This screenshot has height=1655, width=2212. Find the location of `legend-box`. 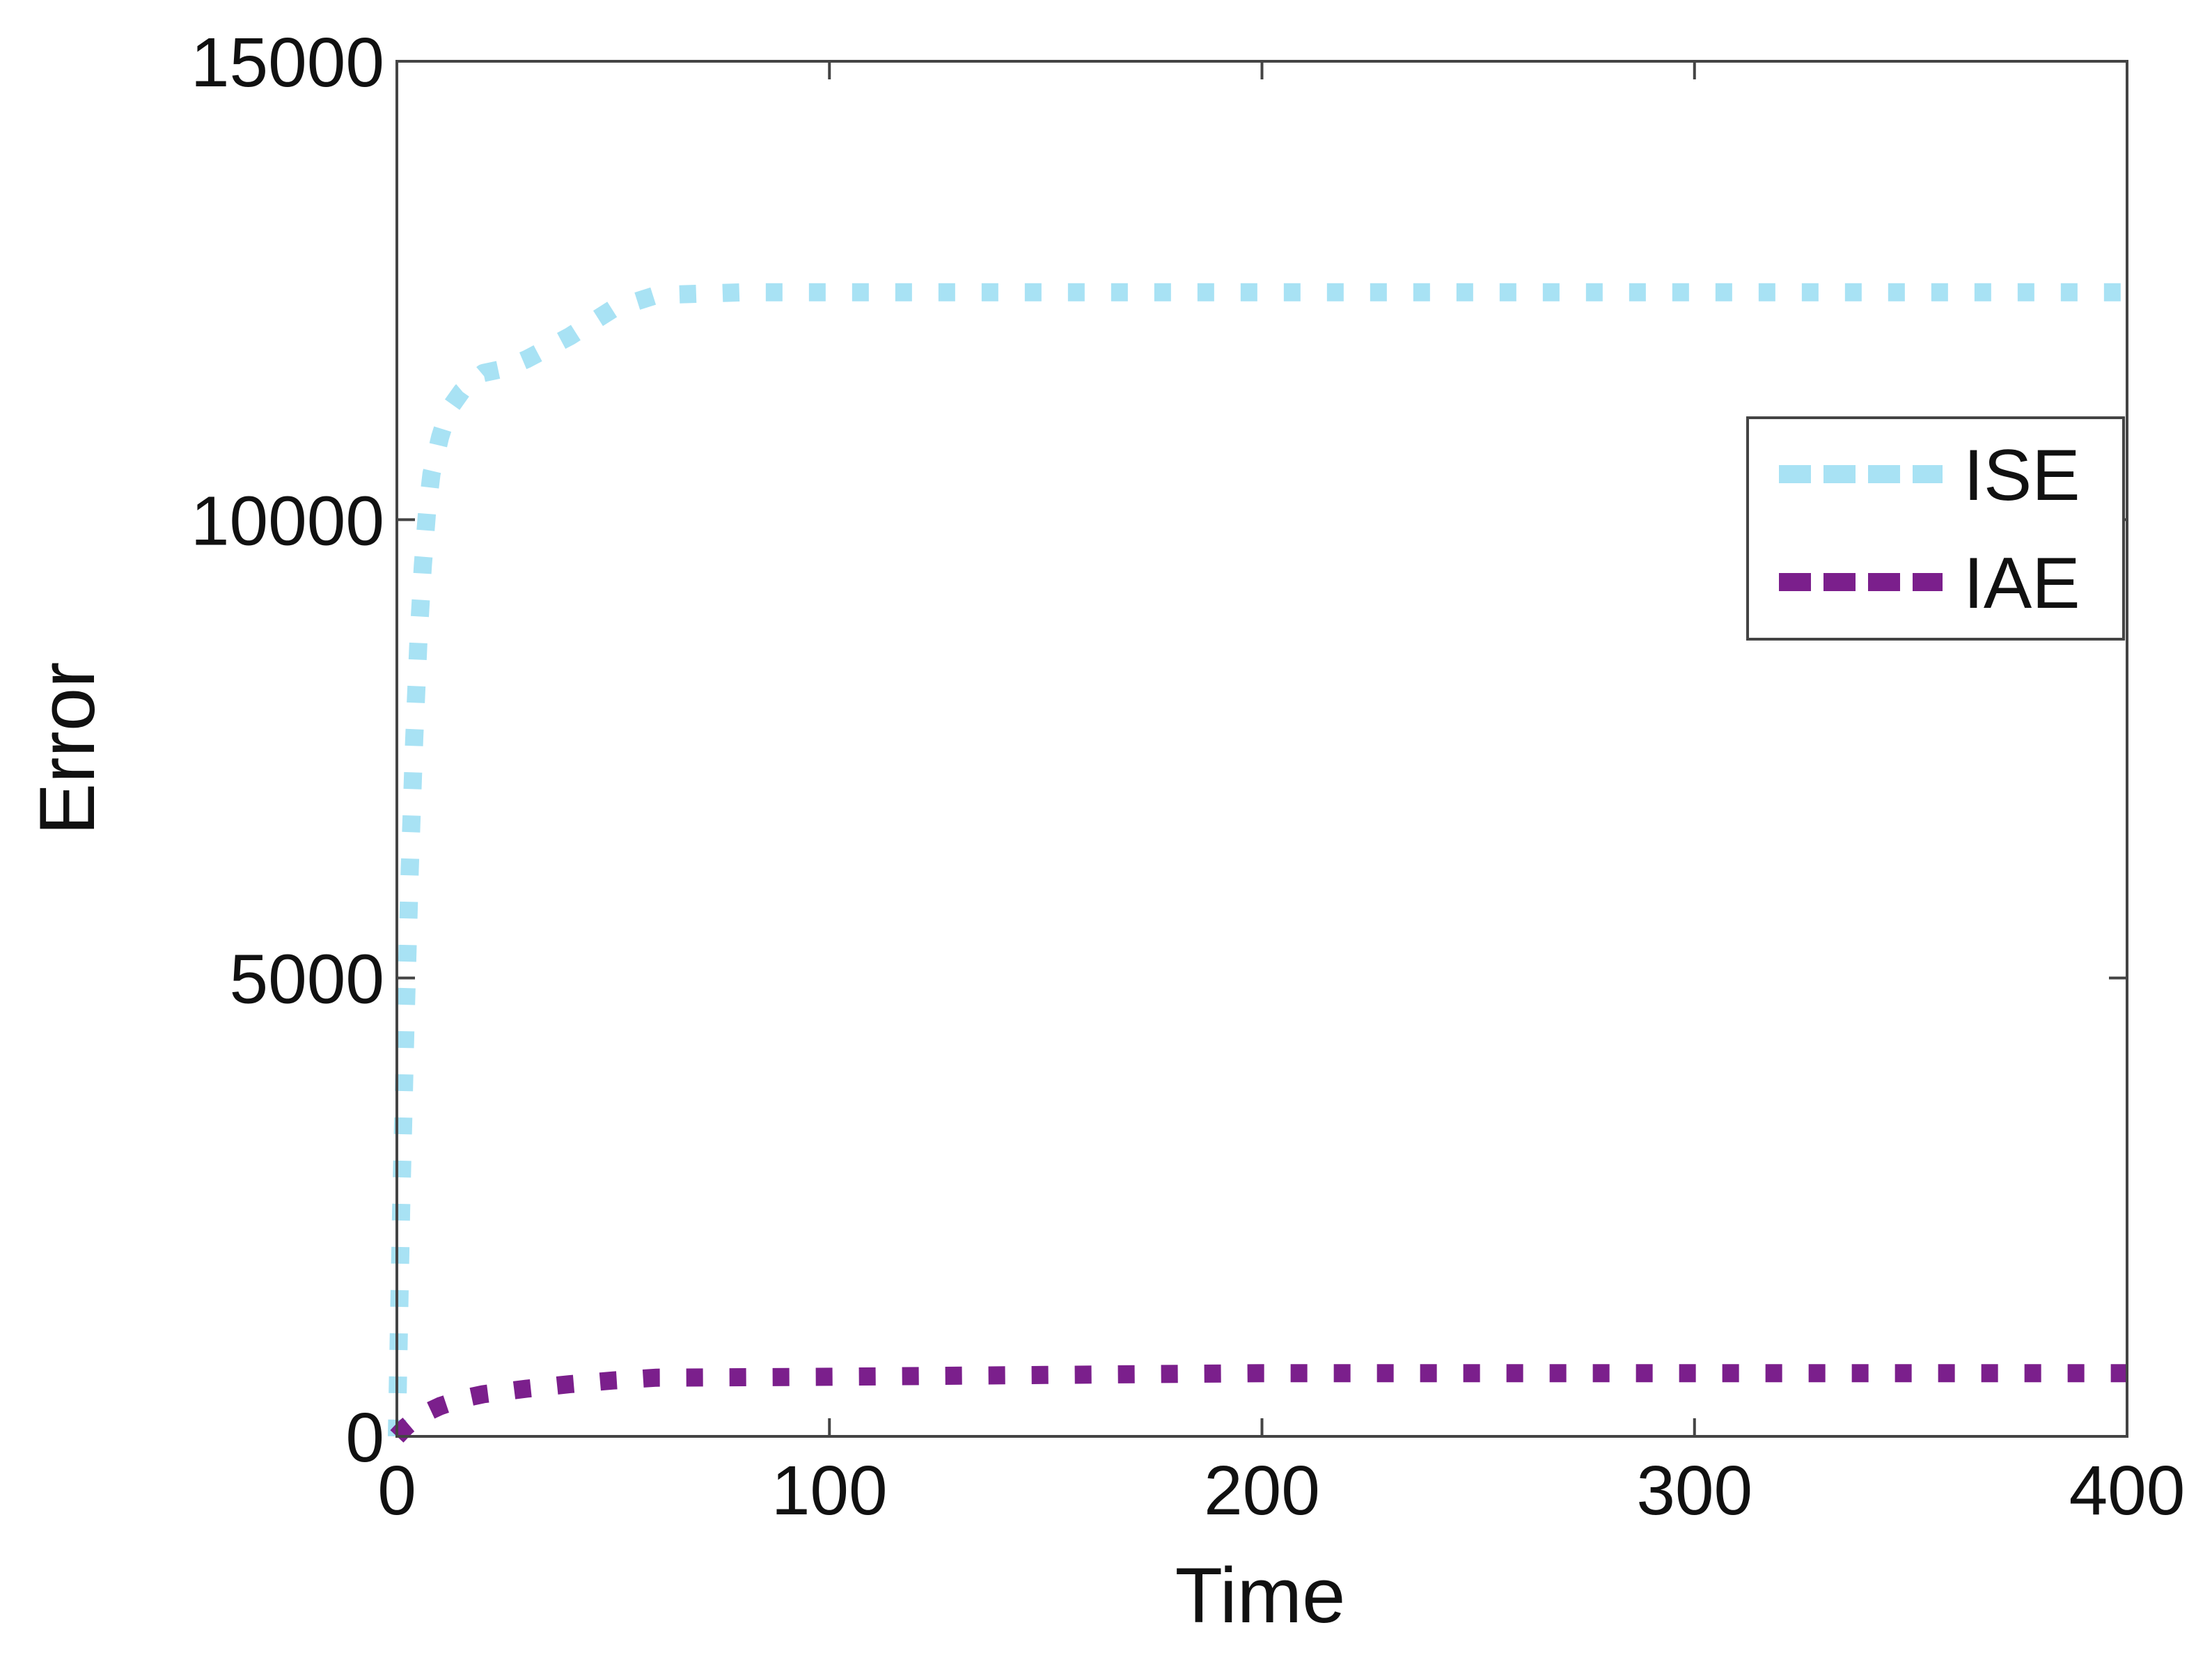

legend-box is located at coordinates (1935, 528).